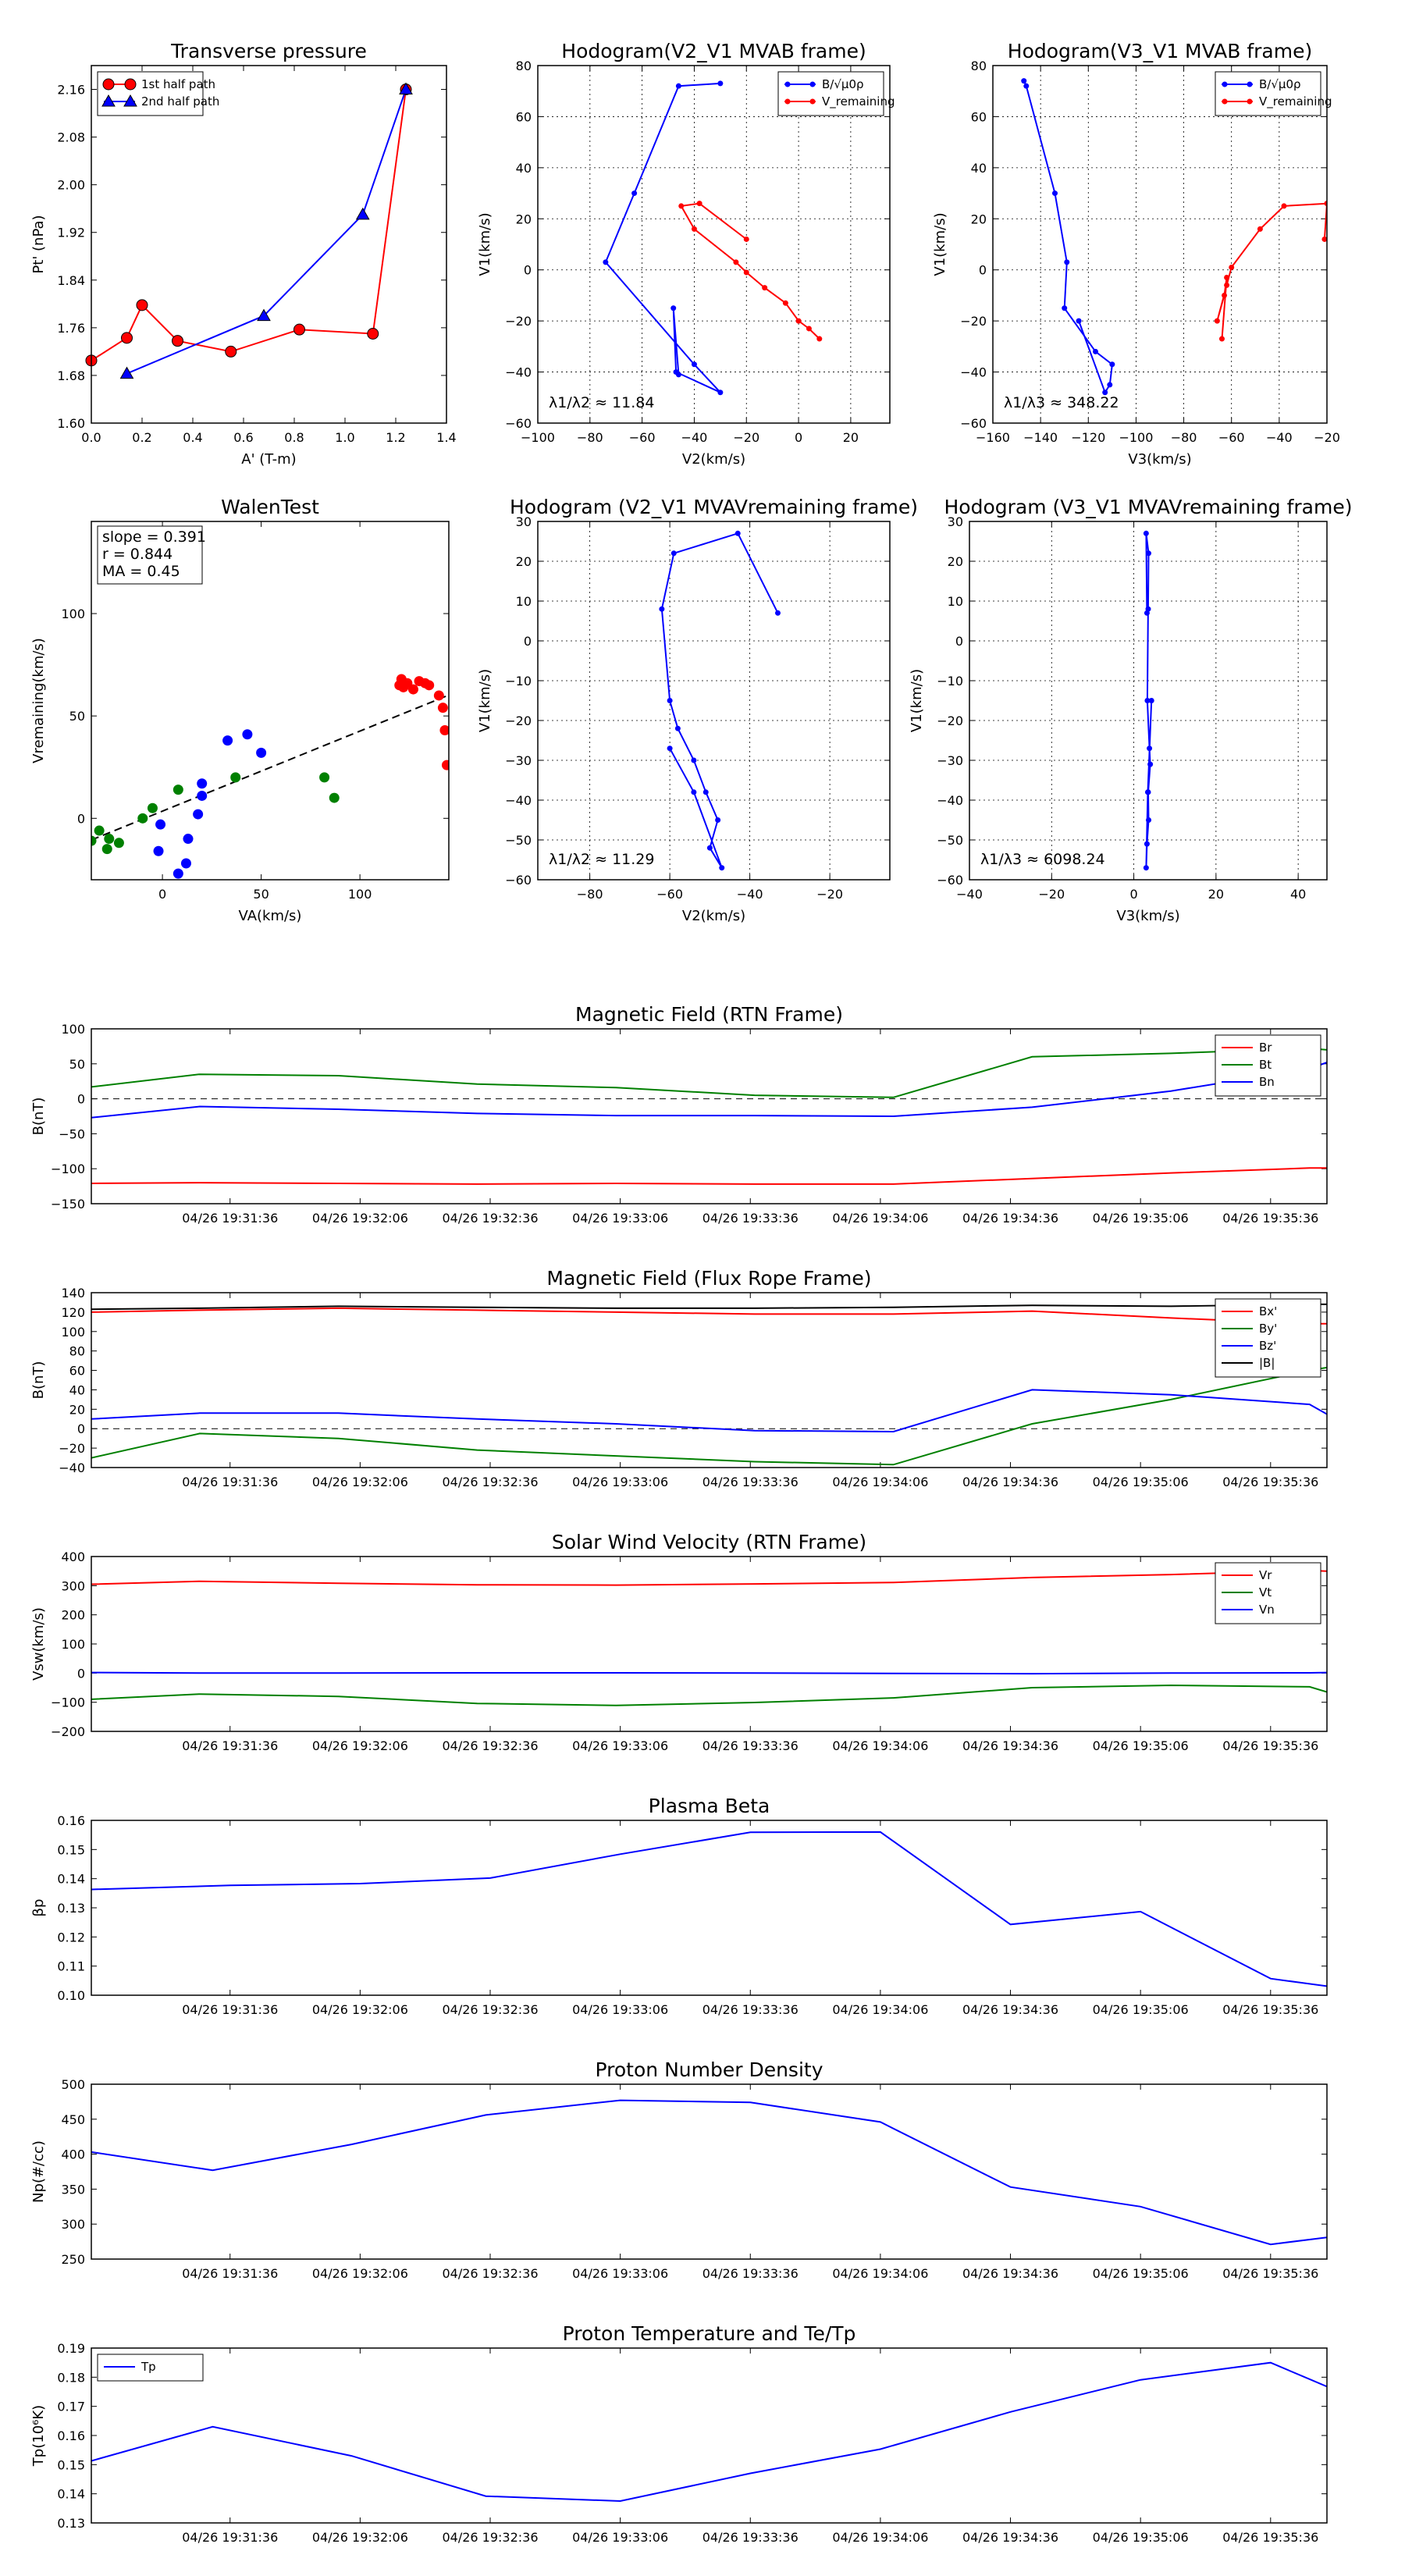  What do you see at coordinates (71, 137) in the screenshot?
I see `tp-ytick-label: 2.08` at bounding box center [71, 137].